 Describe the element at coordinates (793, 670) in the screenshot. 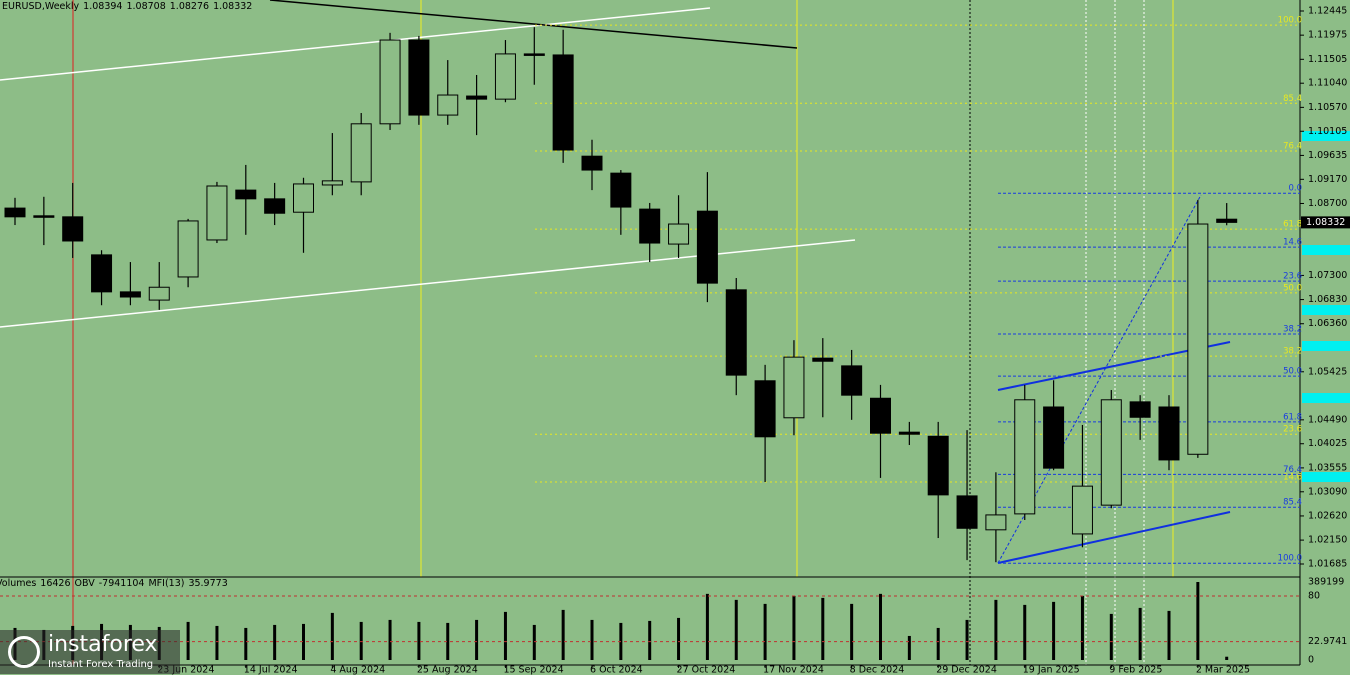

I see `x-tick-label: 17 Nov 2024` at that location.